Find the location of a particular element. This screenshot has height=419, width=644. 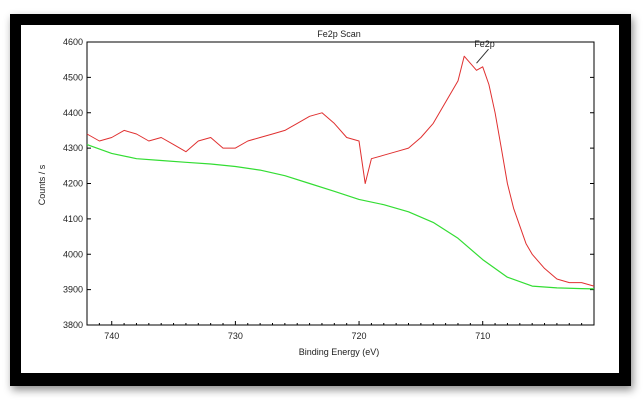

y-tick-label: 4300 is located at coordinates (73, 148).